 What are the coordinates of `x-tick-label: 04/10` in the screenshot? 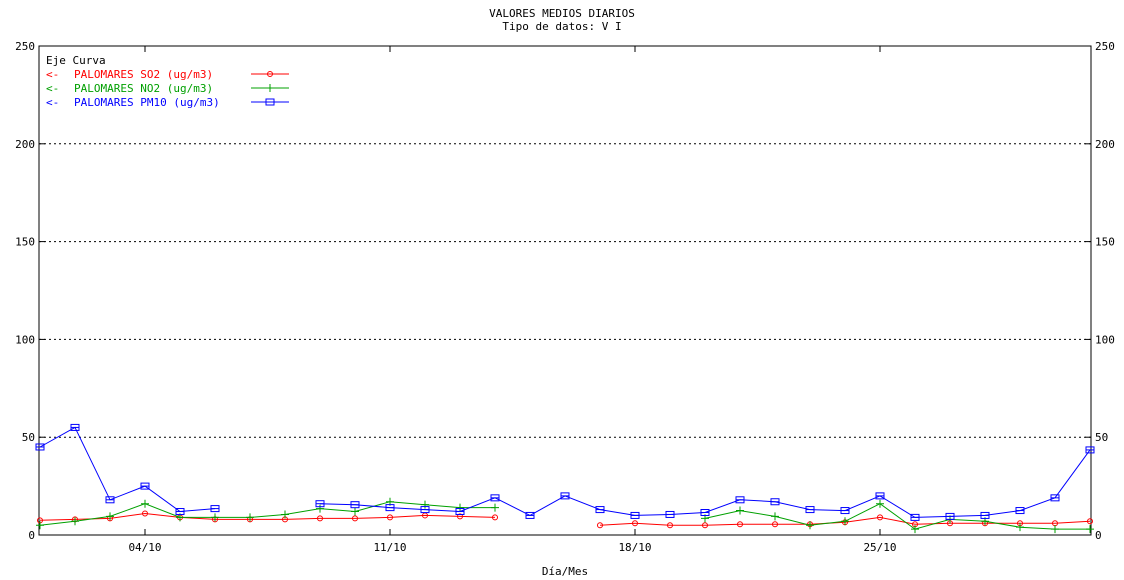 It's located at (144, 547).